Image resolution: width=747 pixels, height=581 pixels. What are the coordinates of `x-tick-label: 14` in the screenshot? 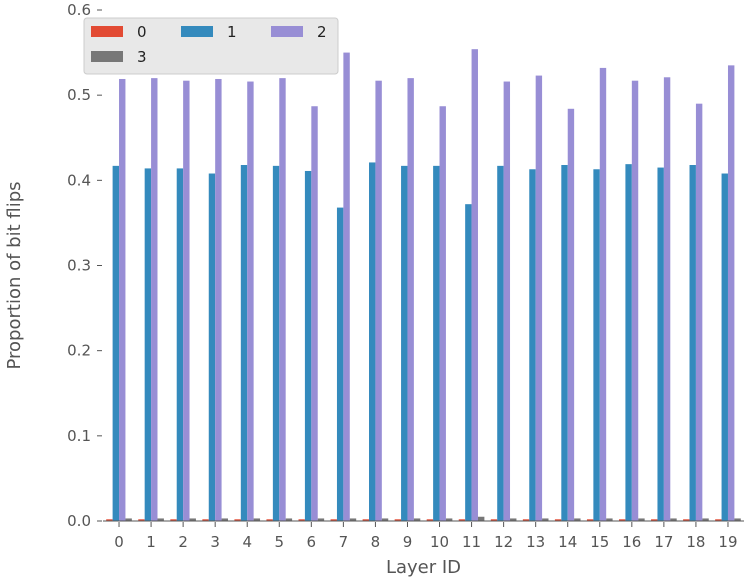 It's located at (567, 542).